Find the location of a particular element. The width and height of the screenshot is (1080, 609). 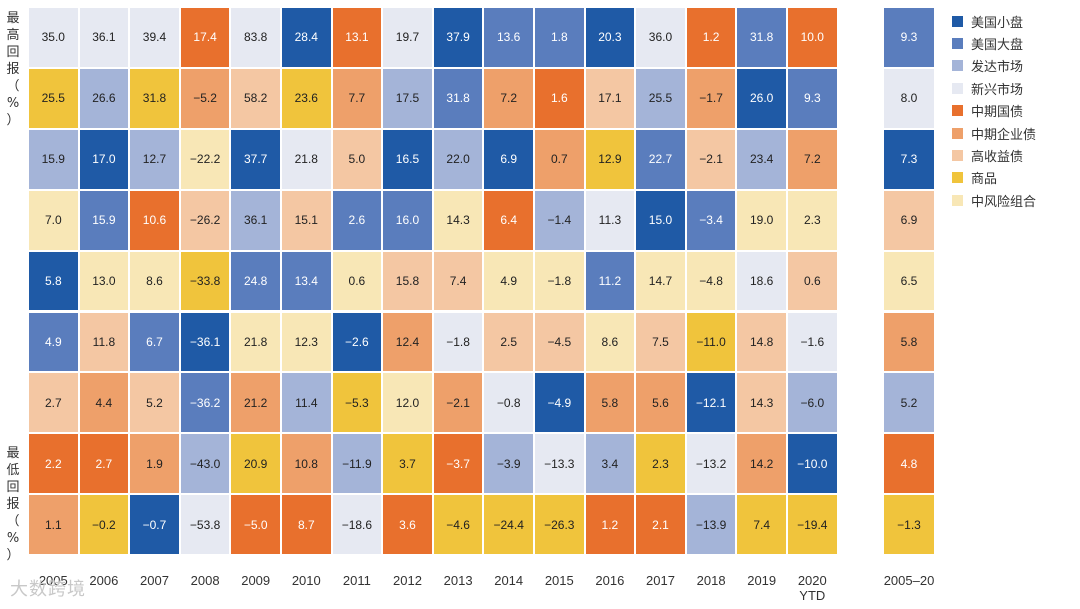

heatmap-cell: 5.2 is located at coordinates (909, 403).